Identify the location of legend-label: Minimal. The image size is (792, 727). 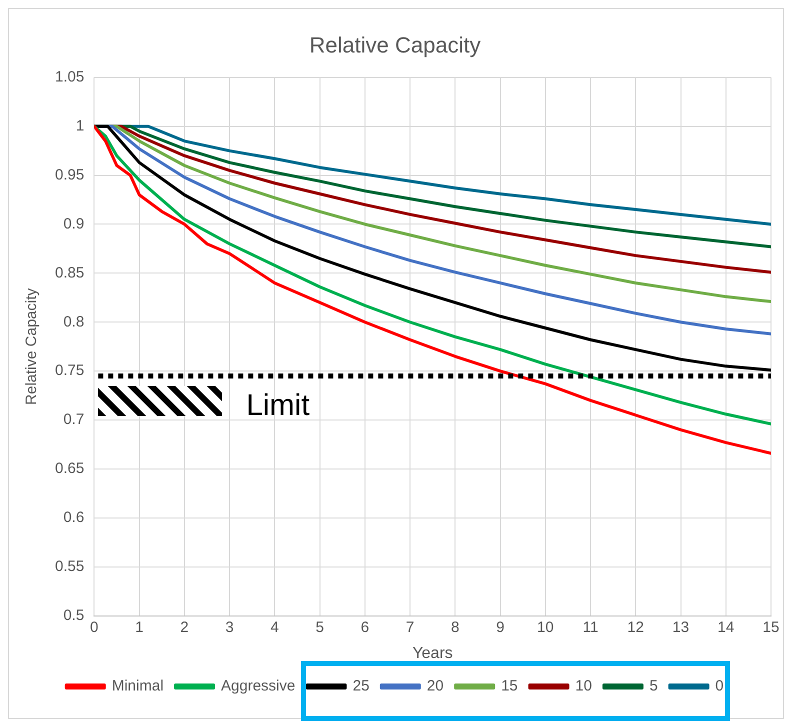
(138, 686).